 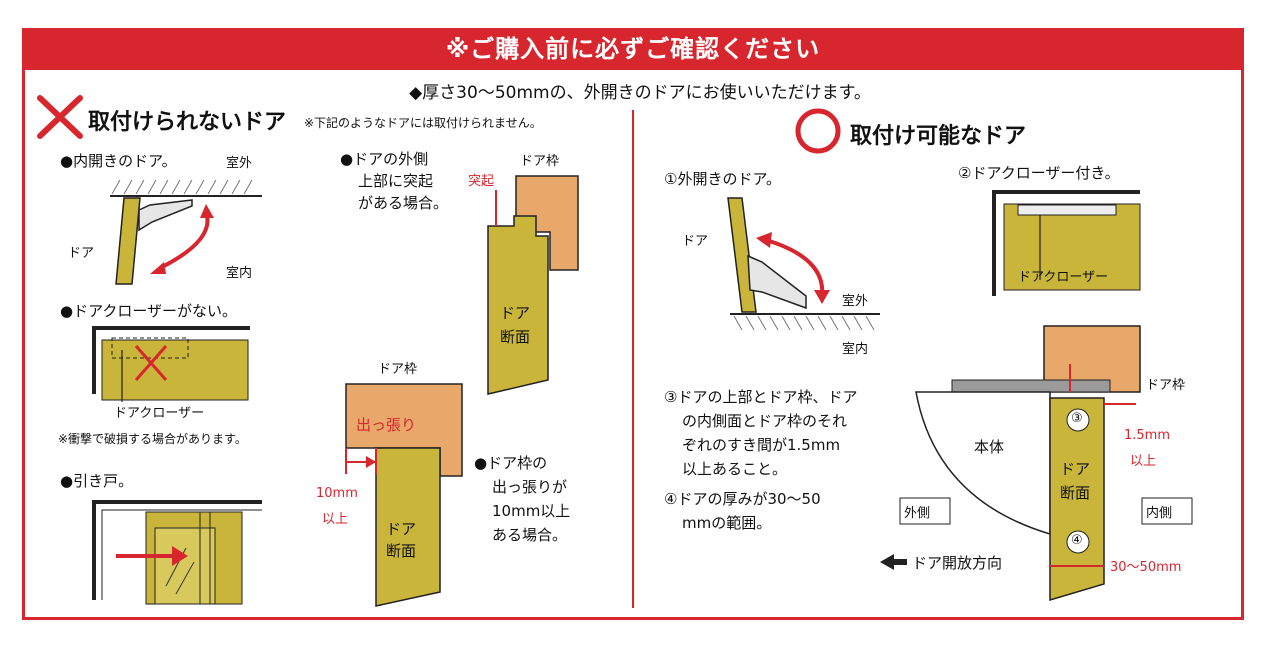 What do you see at coordinates (171, 364) in the screenshot?
I see `no-closer-diagram` at bounding box center [171, 364].